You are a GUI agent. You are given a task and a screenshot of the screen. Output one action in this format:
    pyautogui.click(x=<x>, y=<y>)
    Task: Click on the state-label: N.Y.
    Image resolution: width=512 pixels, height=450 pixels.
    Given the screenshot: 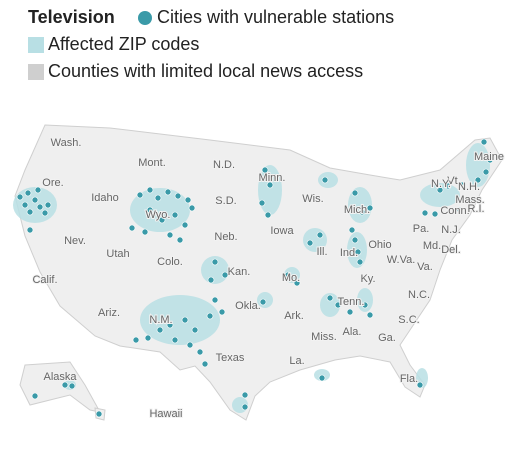 What is the action you would take?
    pyautogui.click(x=441, y=184)
    